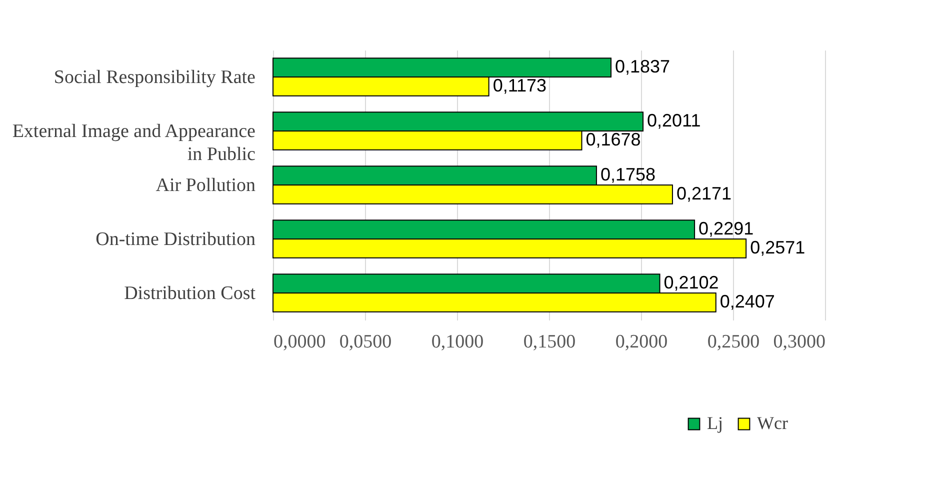 The image size is (950, 497). I want to click on x-tick-label: 0,1000, so click(457, 342).